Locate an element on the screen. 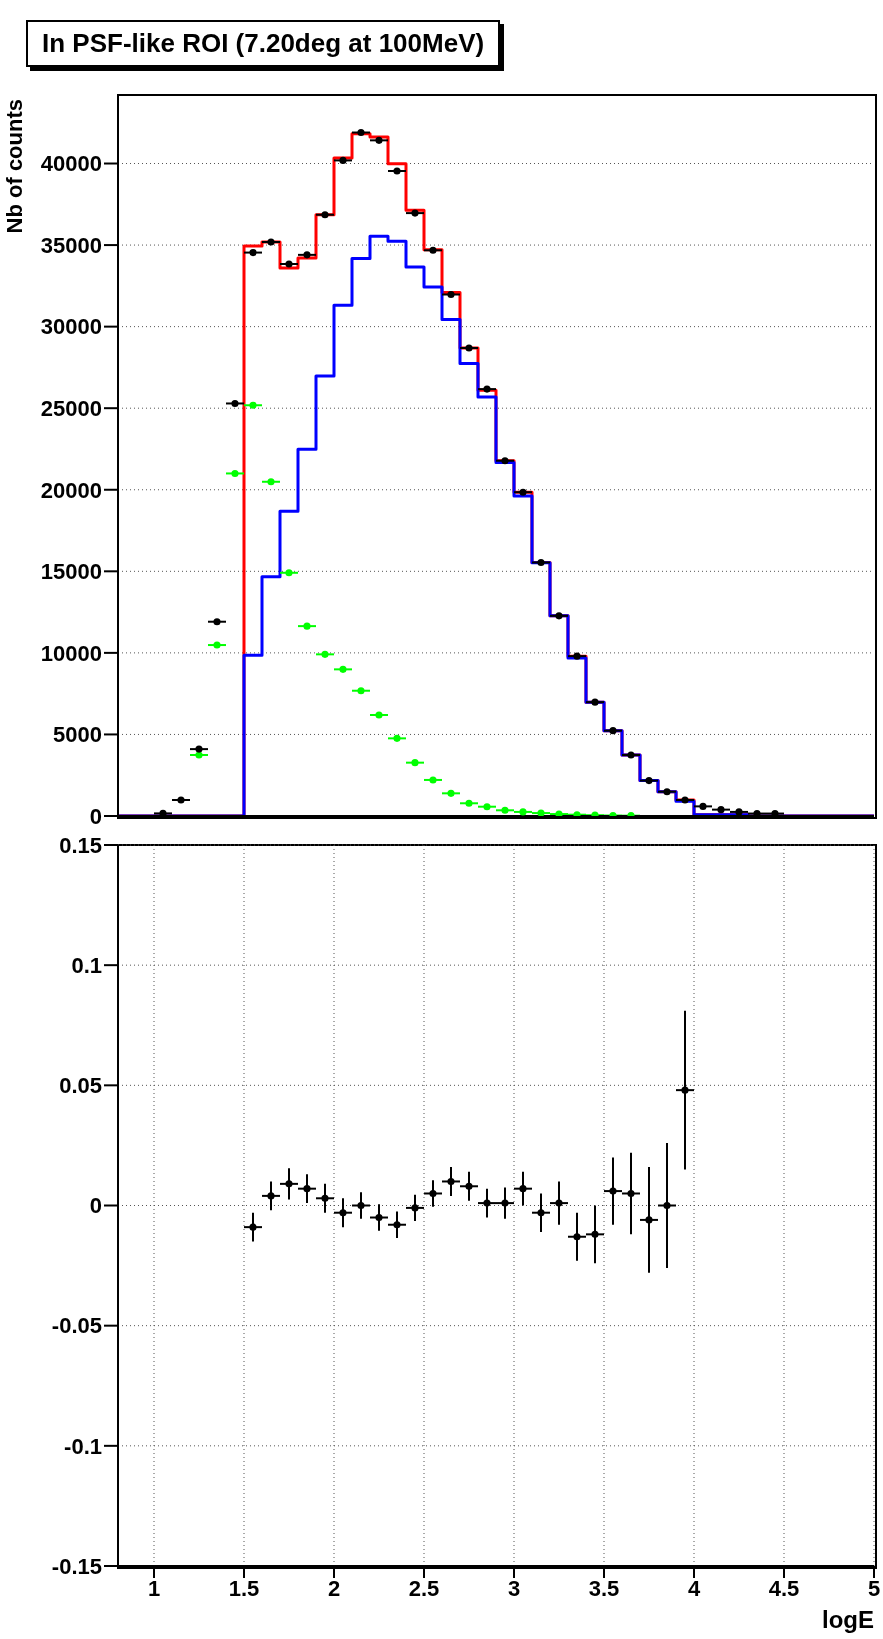 Image resolution: width=883 pixels, height=1639 pixels. y-axis-title: Nb of counts is located at coordinates (14, 166).